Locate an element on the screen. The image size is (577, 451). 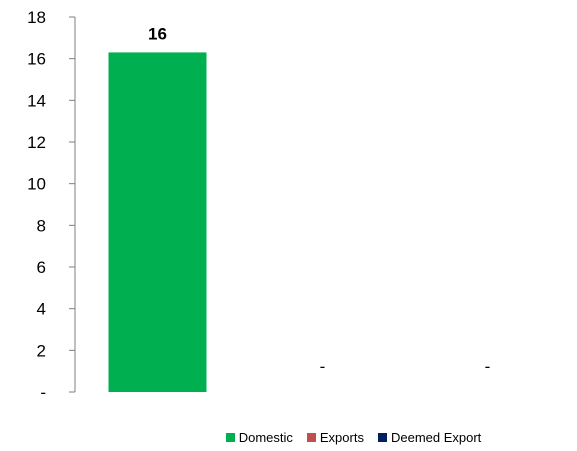
y-tick-label: 18 is located at coordinates (36, 17).